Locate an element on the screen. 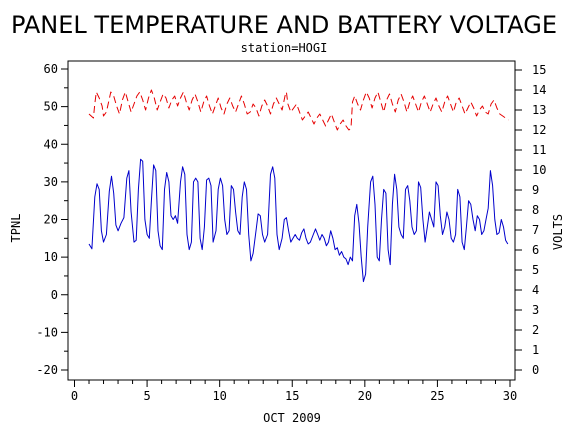 This screenshot has height=430, width=570. right-tick-label: 2 is located at coordinates (535, 330).